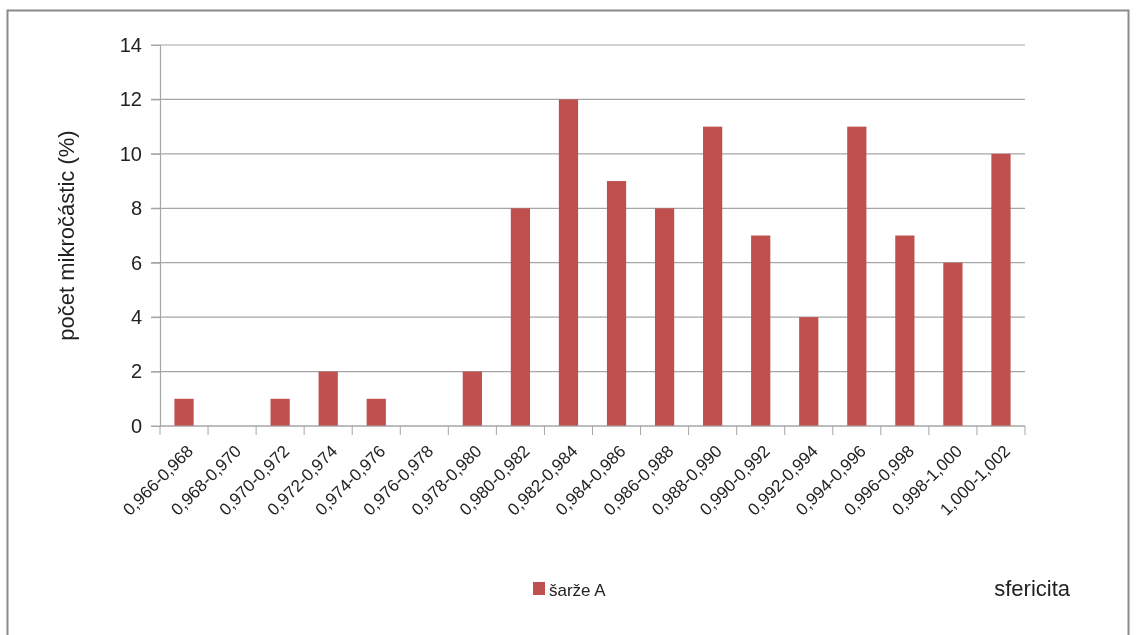 The image size is (1136, 635). Describe the element at coordinates (130, 44) in the screenshot. I see `y-tick-label: 14` at that location.